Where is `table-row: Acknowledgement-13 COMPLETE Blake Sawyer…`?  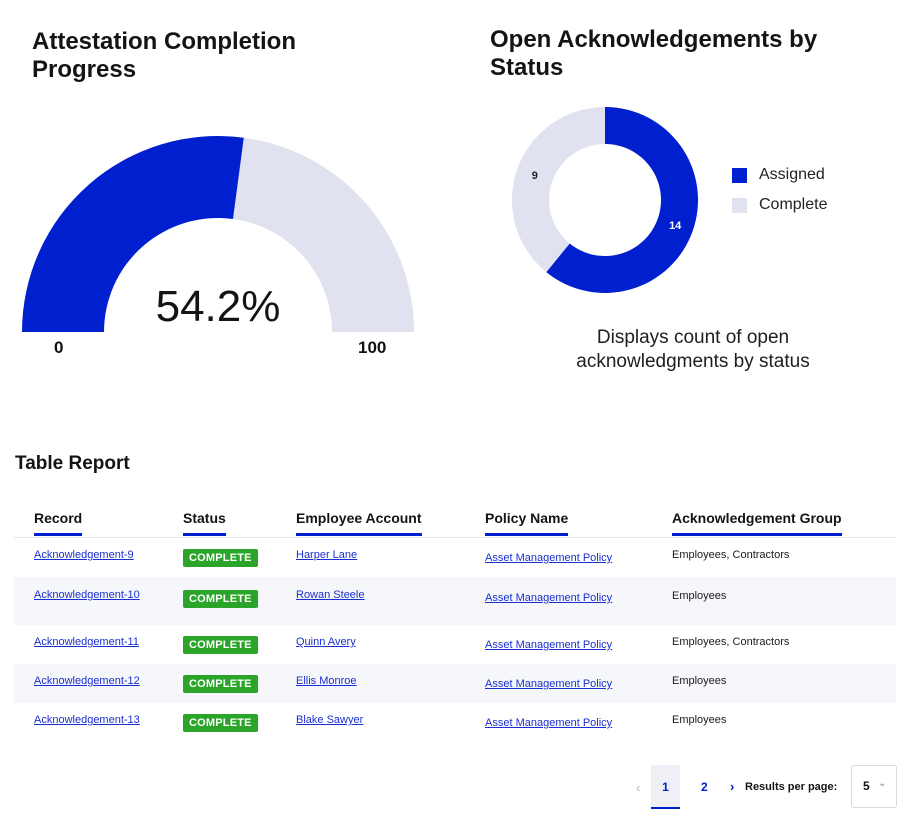 table-row: Acknowledgement-13 COMPLETE Blake Sawyer… is located at coordinates (455, 722).